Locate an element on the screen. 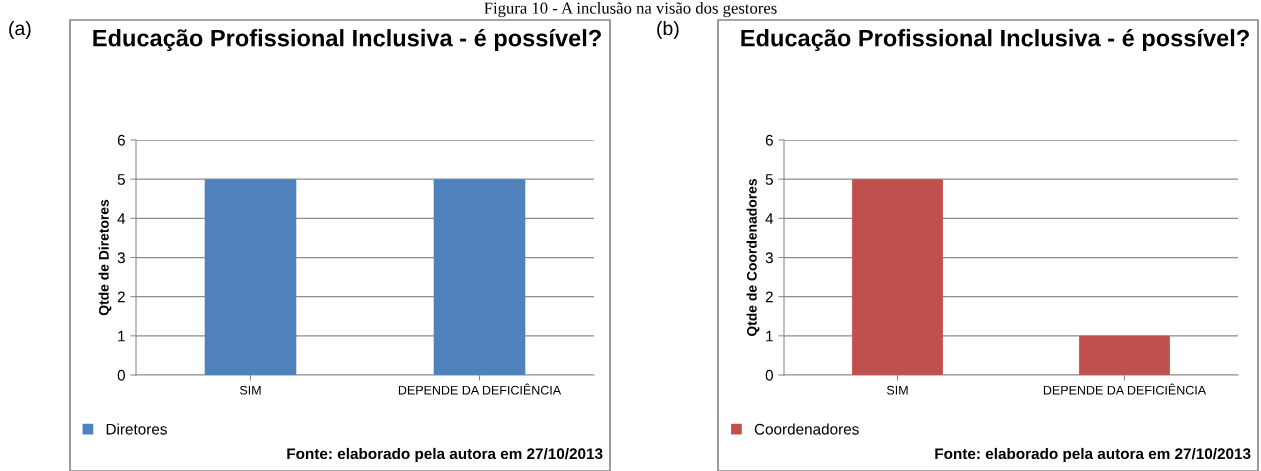 The width and height of the screenshot is (1261, 471). y-axis-title: Qtde de Coordenadores is located at coordinates (753, 257).